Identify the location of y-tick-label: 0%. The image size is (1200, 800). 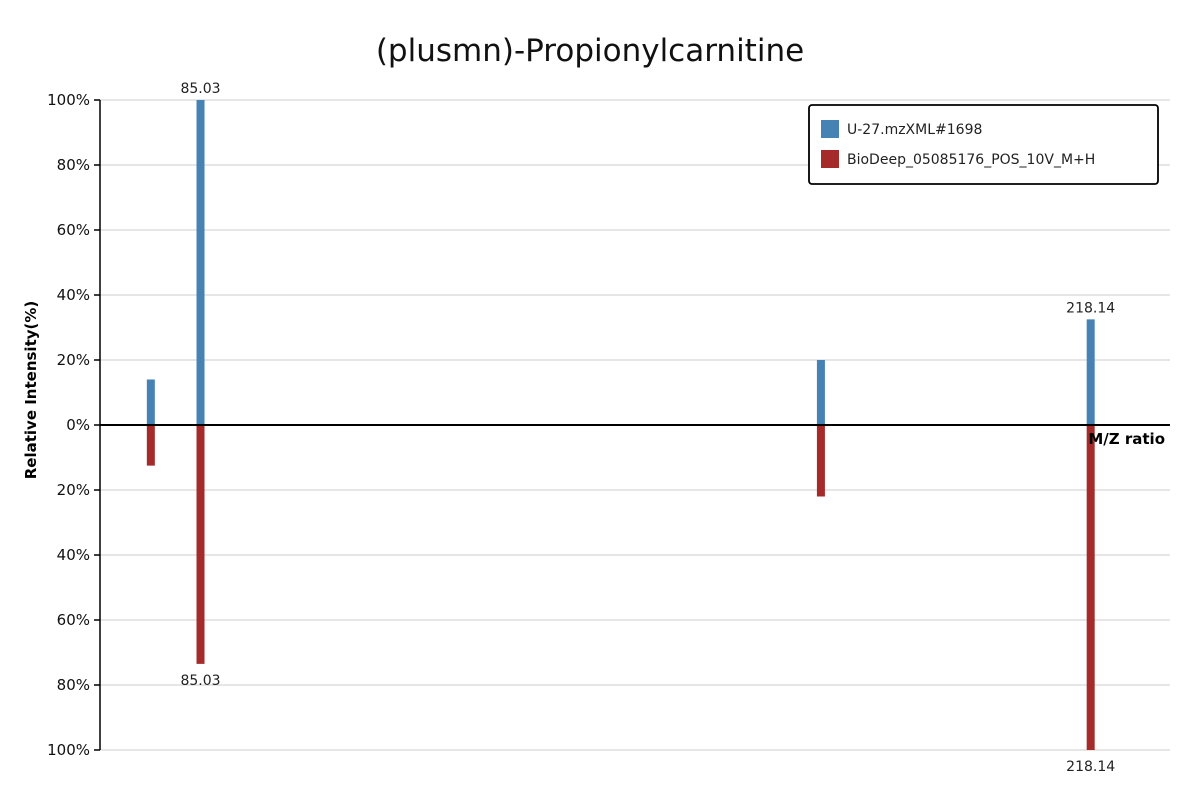
(78, 425).